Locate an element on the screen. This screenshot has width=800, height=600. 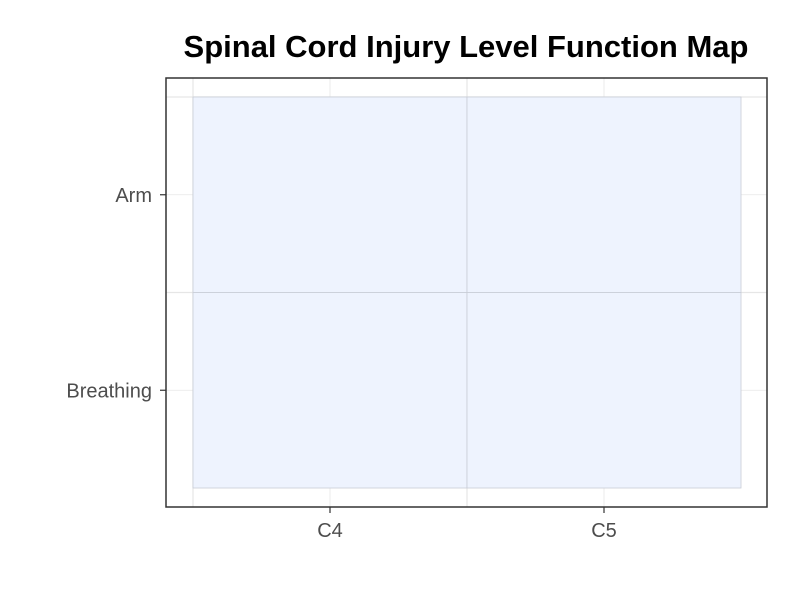
y-tick-label: Breathing is located at coordinates (109, 391).